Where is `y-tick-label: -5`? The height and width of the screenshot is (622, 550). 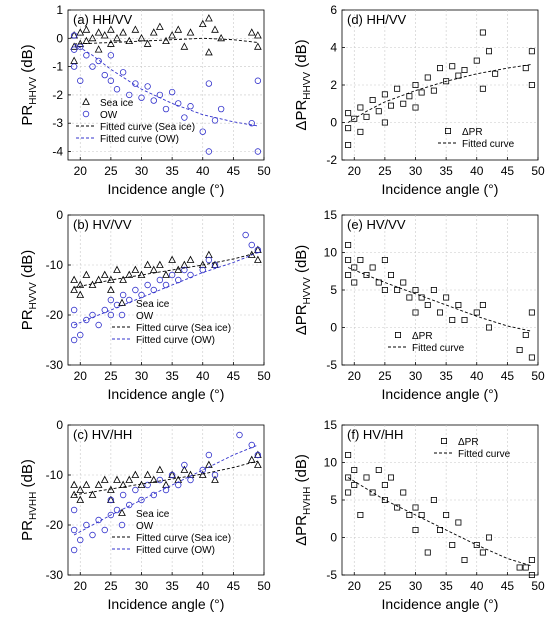 y-tick-label: -5 is located at coordinates (331, 575).